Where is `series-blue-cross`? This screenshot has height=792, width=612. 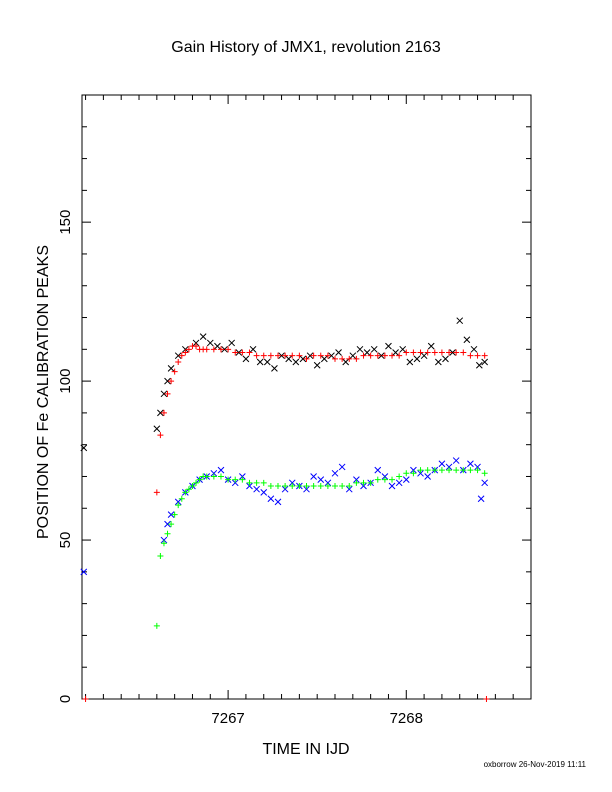
series-blue-cross is located at coordinates (284, 516).